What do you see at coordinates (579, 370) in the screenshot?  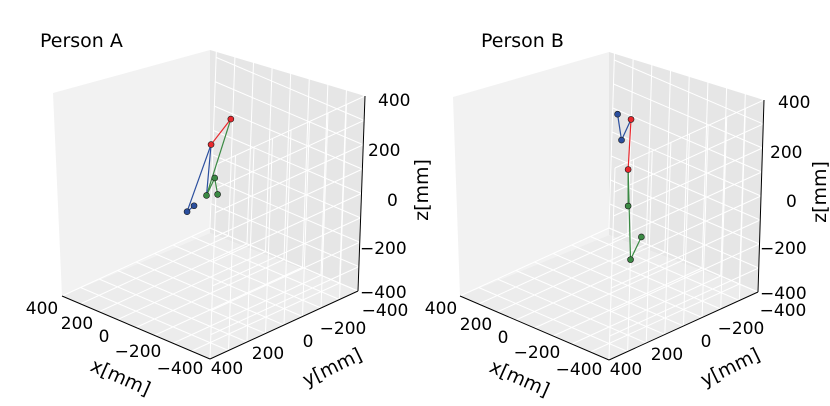 I see `x-tick-label: −400` at bounding box center [579, 370].